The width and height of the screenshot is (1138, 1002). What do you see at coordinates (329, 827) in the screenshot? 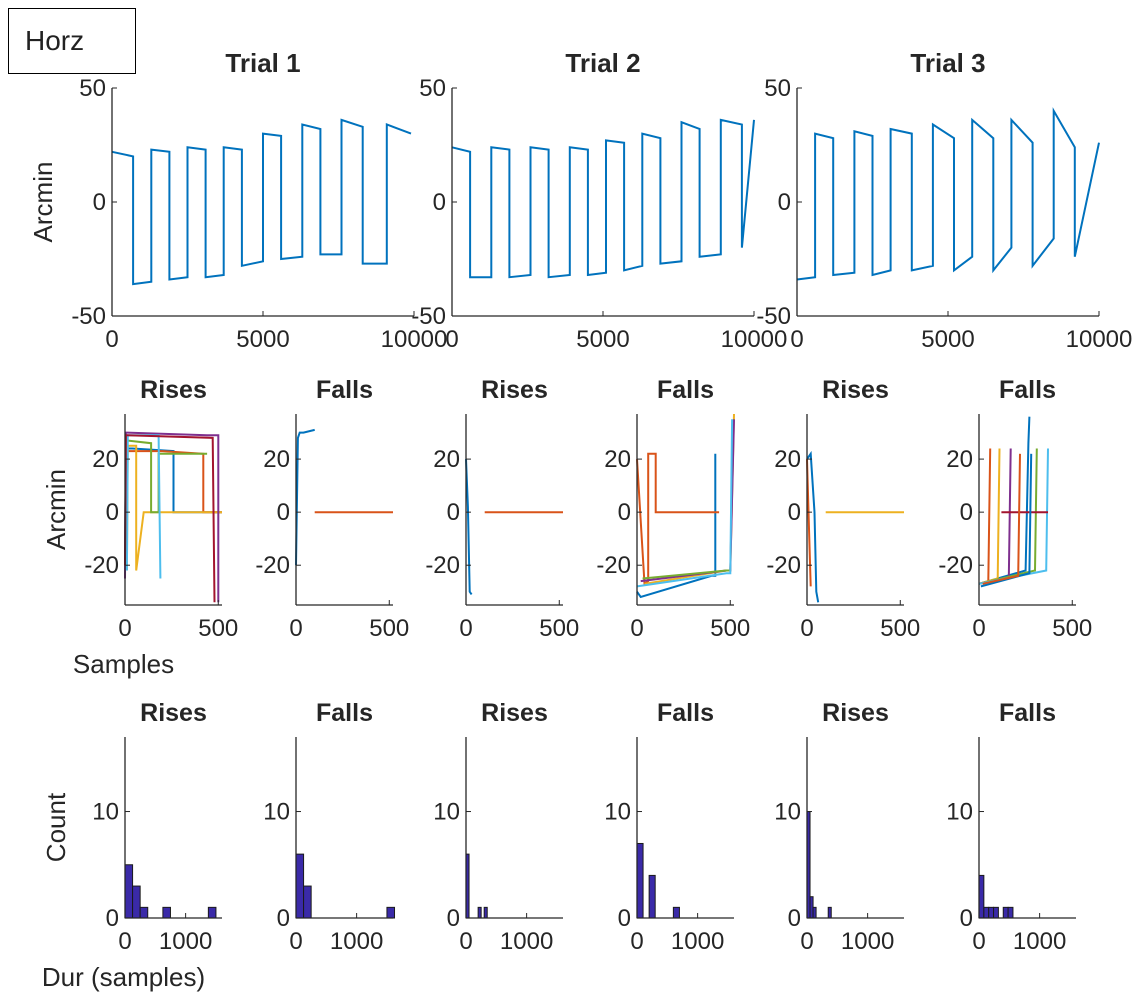
I see `chart-panel-11: Falls 0 1000 10 0` at bounding box center [329, 827].